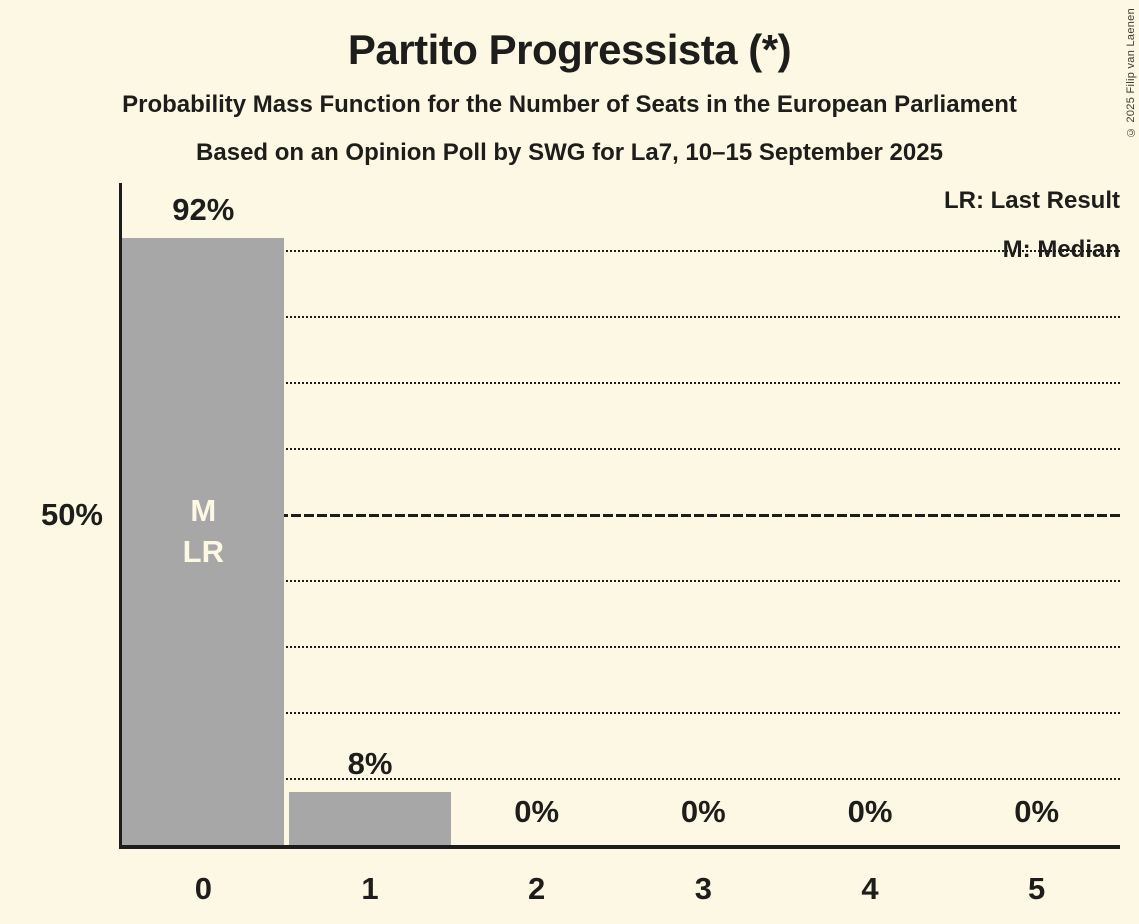 The width and height of the screenshot is (1139, 924). I want to click on legend-last-result-label: LR: Last Result, so click(1031, 200).